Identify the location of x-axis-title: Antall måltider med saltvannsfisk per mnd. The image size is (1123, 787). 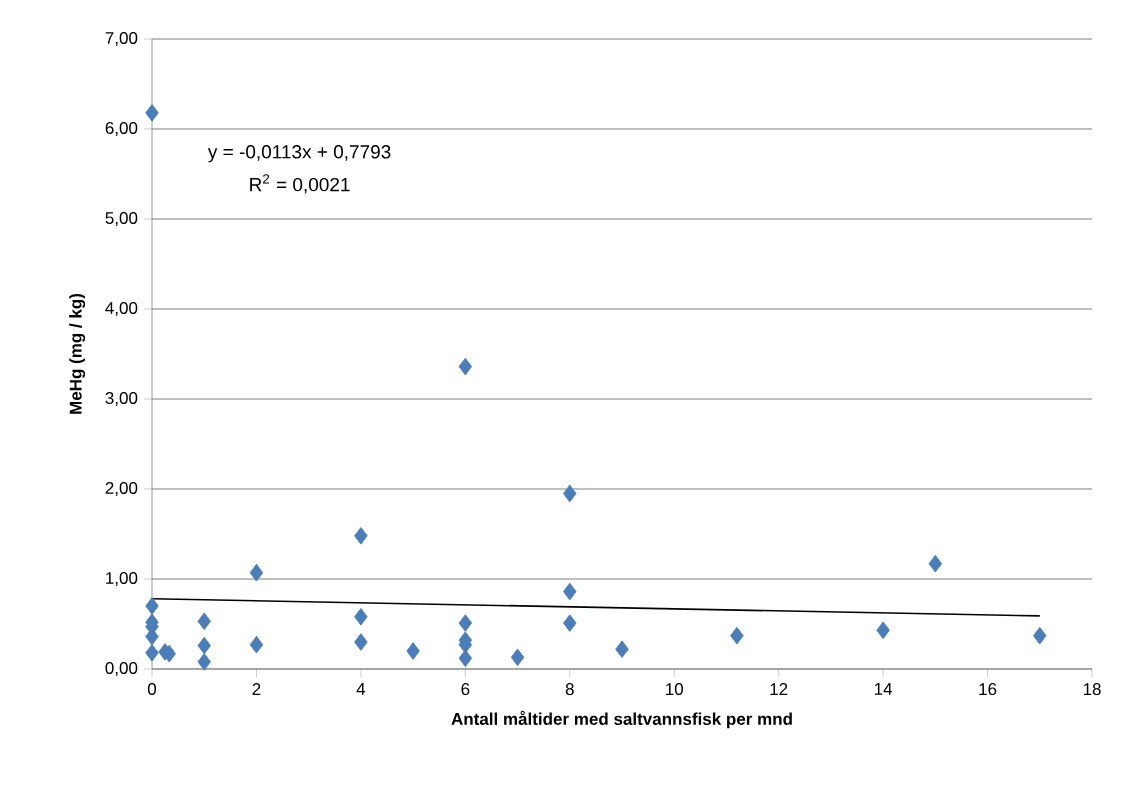
(621, 719).